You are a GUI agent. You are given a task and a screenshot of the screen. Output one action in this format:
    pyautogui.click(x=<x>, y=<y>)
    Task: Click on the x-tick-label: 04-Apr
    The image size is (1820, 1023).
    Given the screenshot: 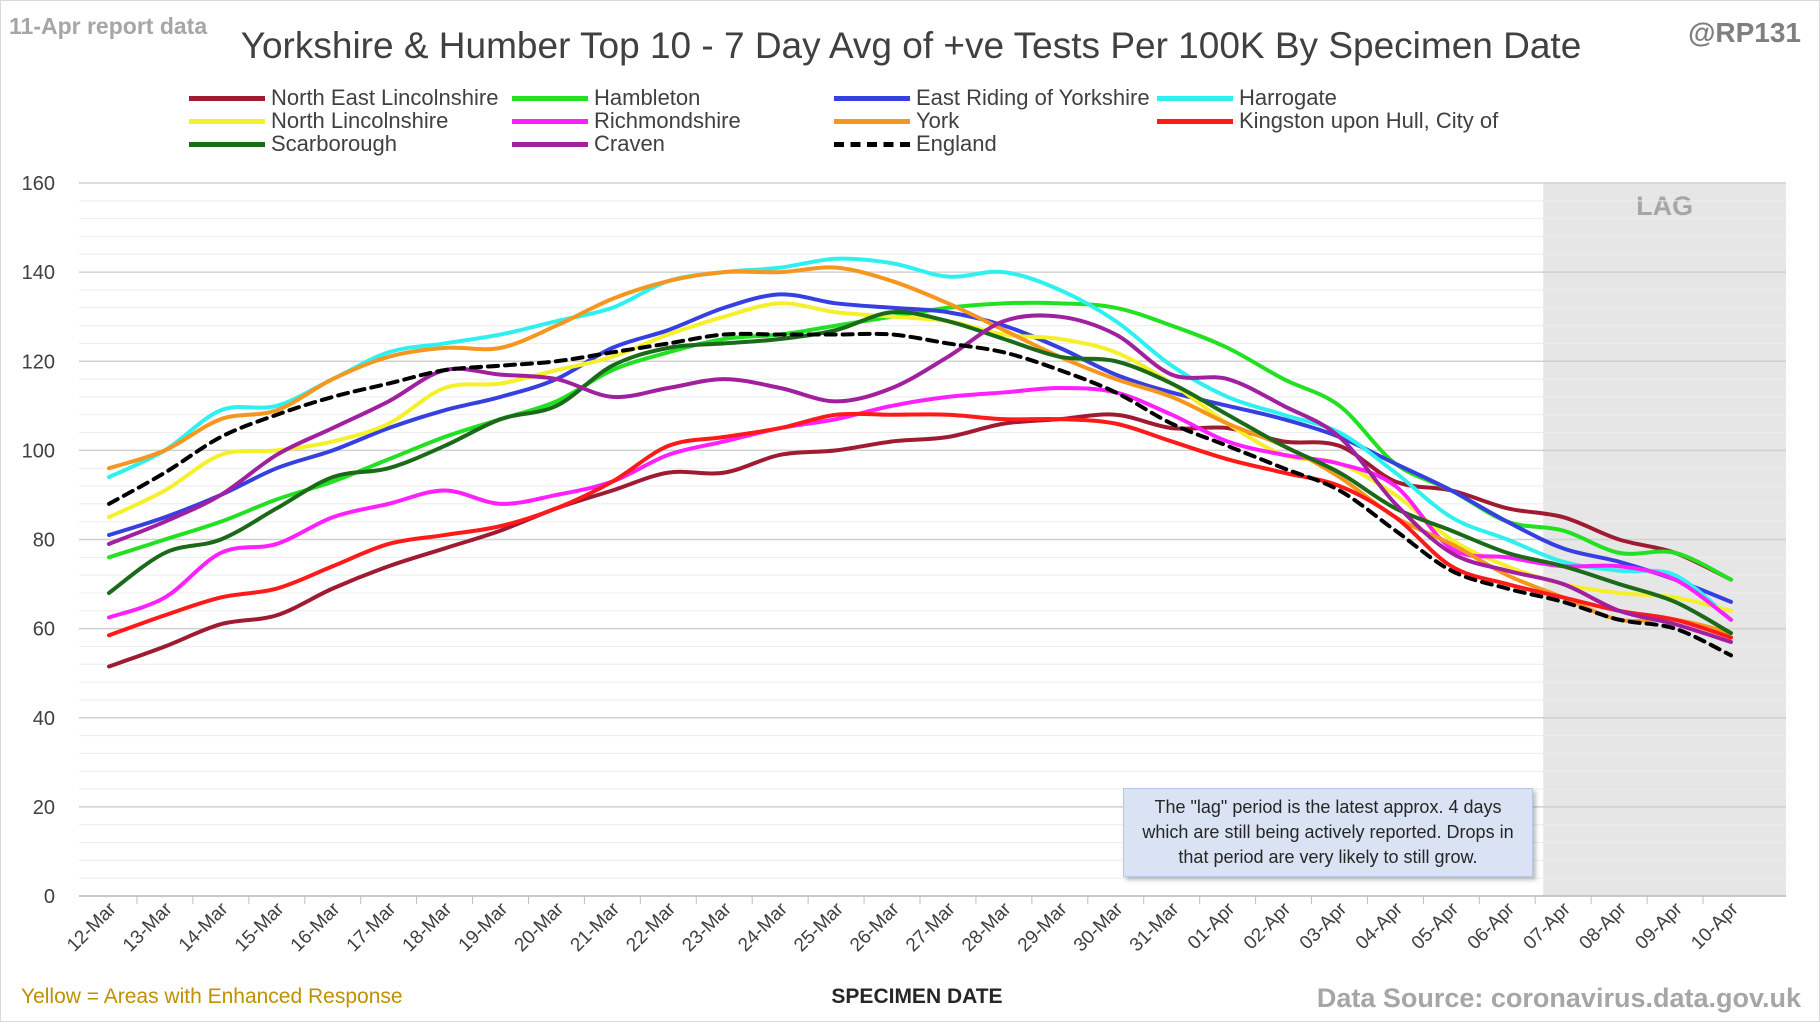 What is the action you would take?
    pyautogui.click(x=1380, y=926)
    